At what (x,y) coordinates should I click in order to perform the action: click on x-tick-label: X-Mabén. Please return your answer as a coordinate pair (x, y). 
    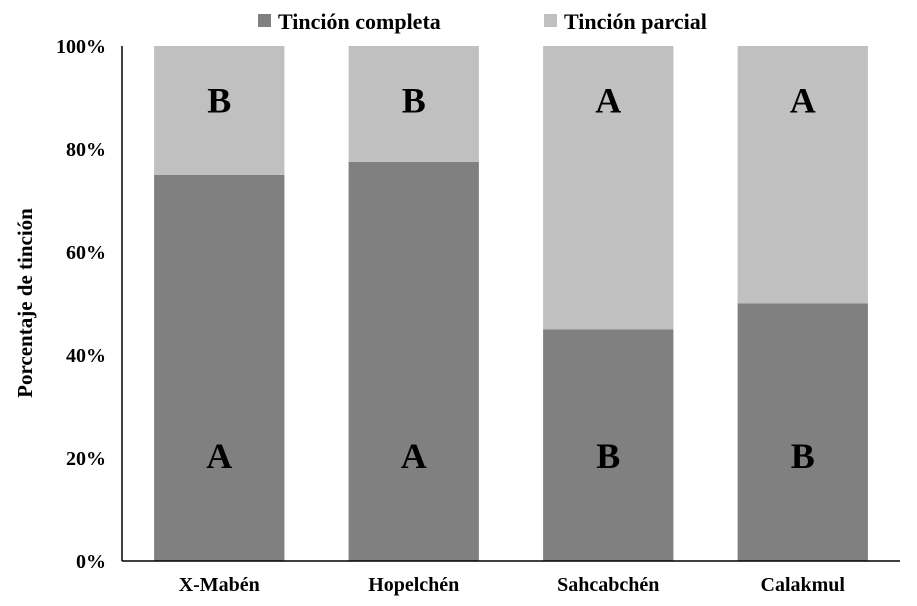
    Looking at the image, I should click on (219, 585).